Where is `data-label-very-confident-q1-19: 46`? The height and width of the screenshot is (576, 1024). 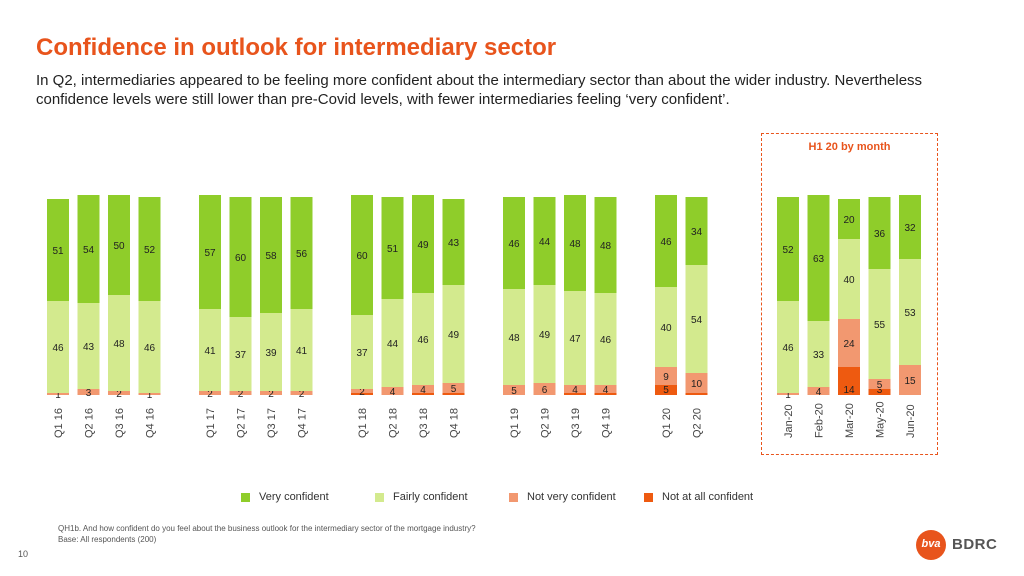
data-label-very-confident-q1-19: 46 is located at coordinates (514, 244).